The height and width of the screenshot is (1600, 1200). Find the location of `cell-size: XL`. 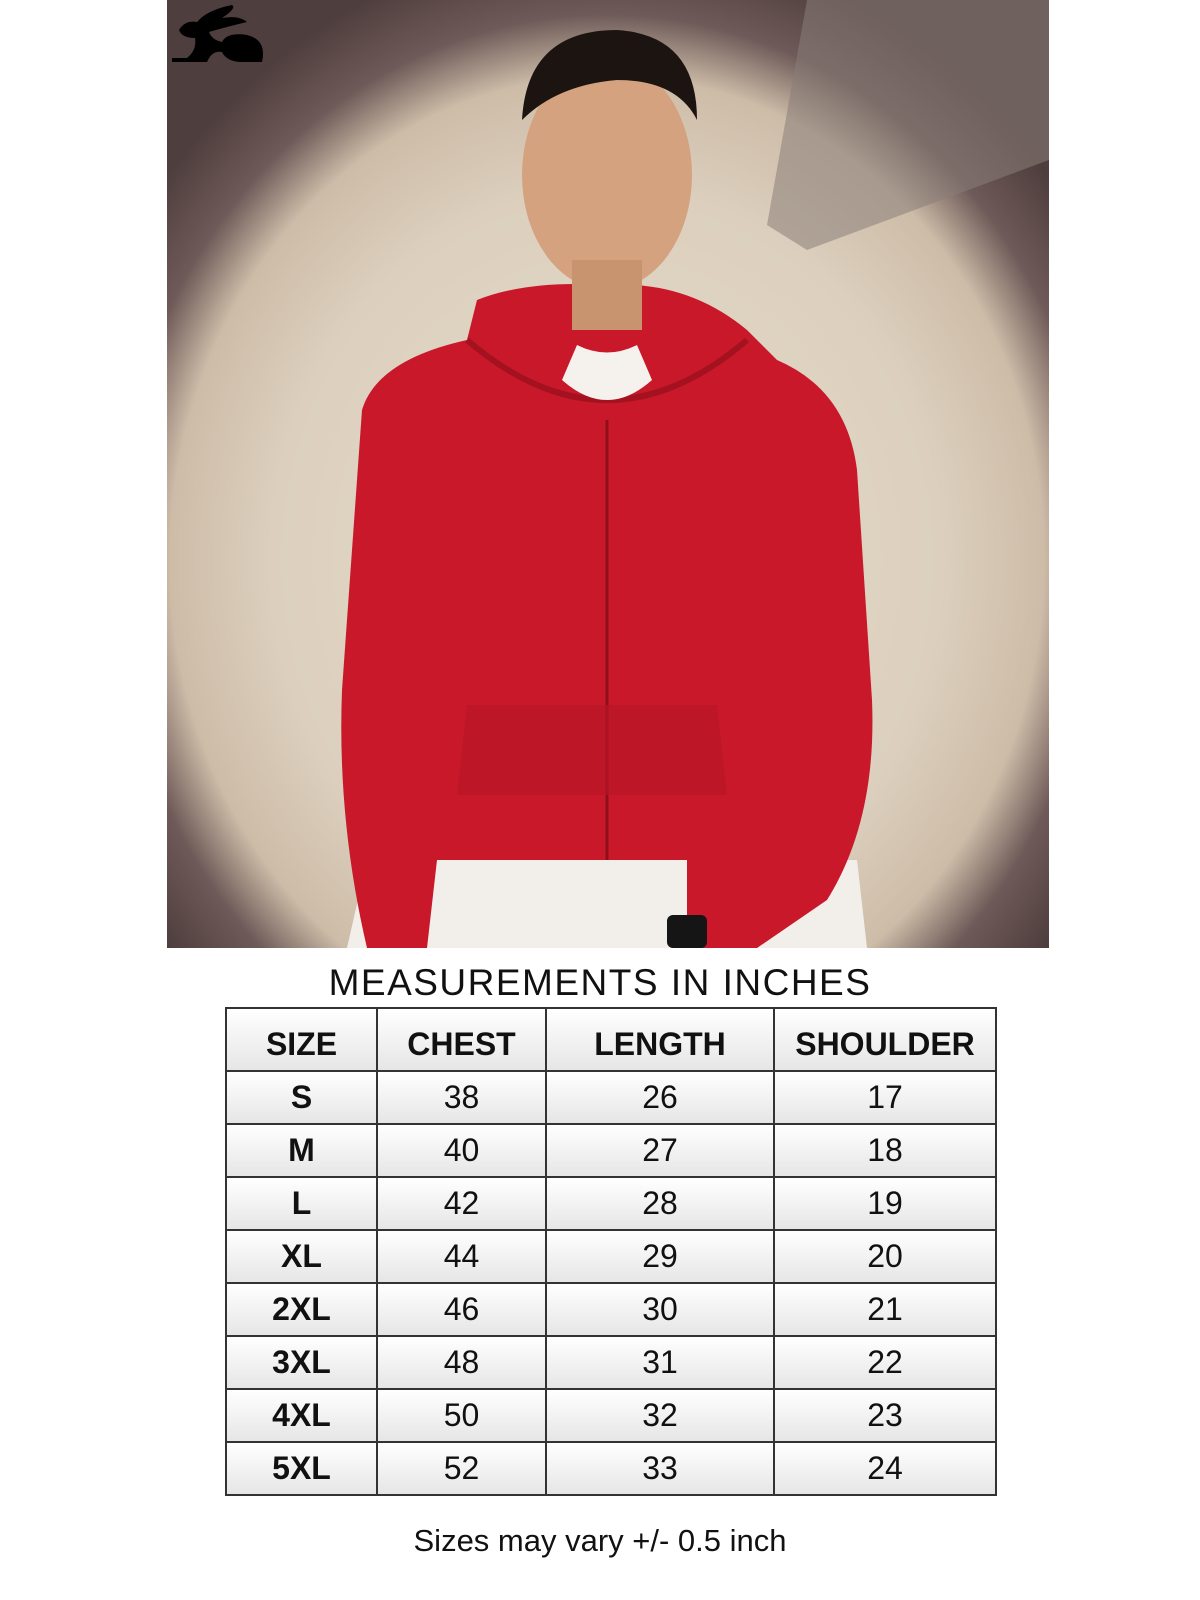

cell-size: XL is located at coordinates (301, 1256).